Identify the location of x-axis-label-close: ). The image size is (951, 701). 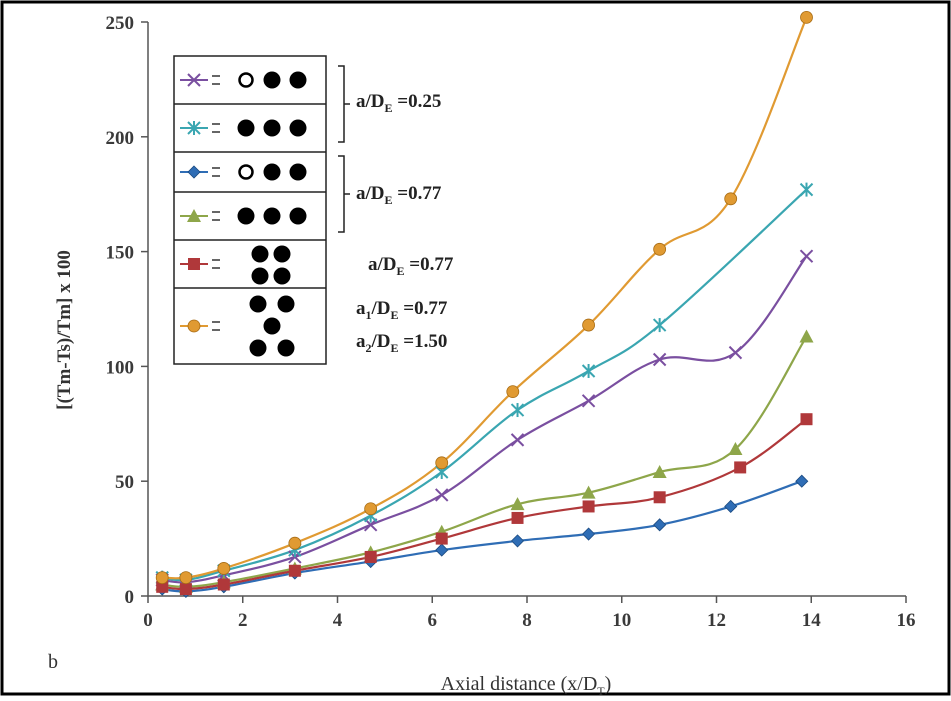
(608, 684).